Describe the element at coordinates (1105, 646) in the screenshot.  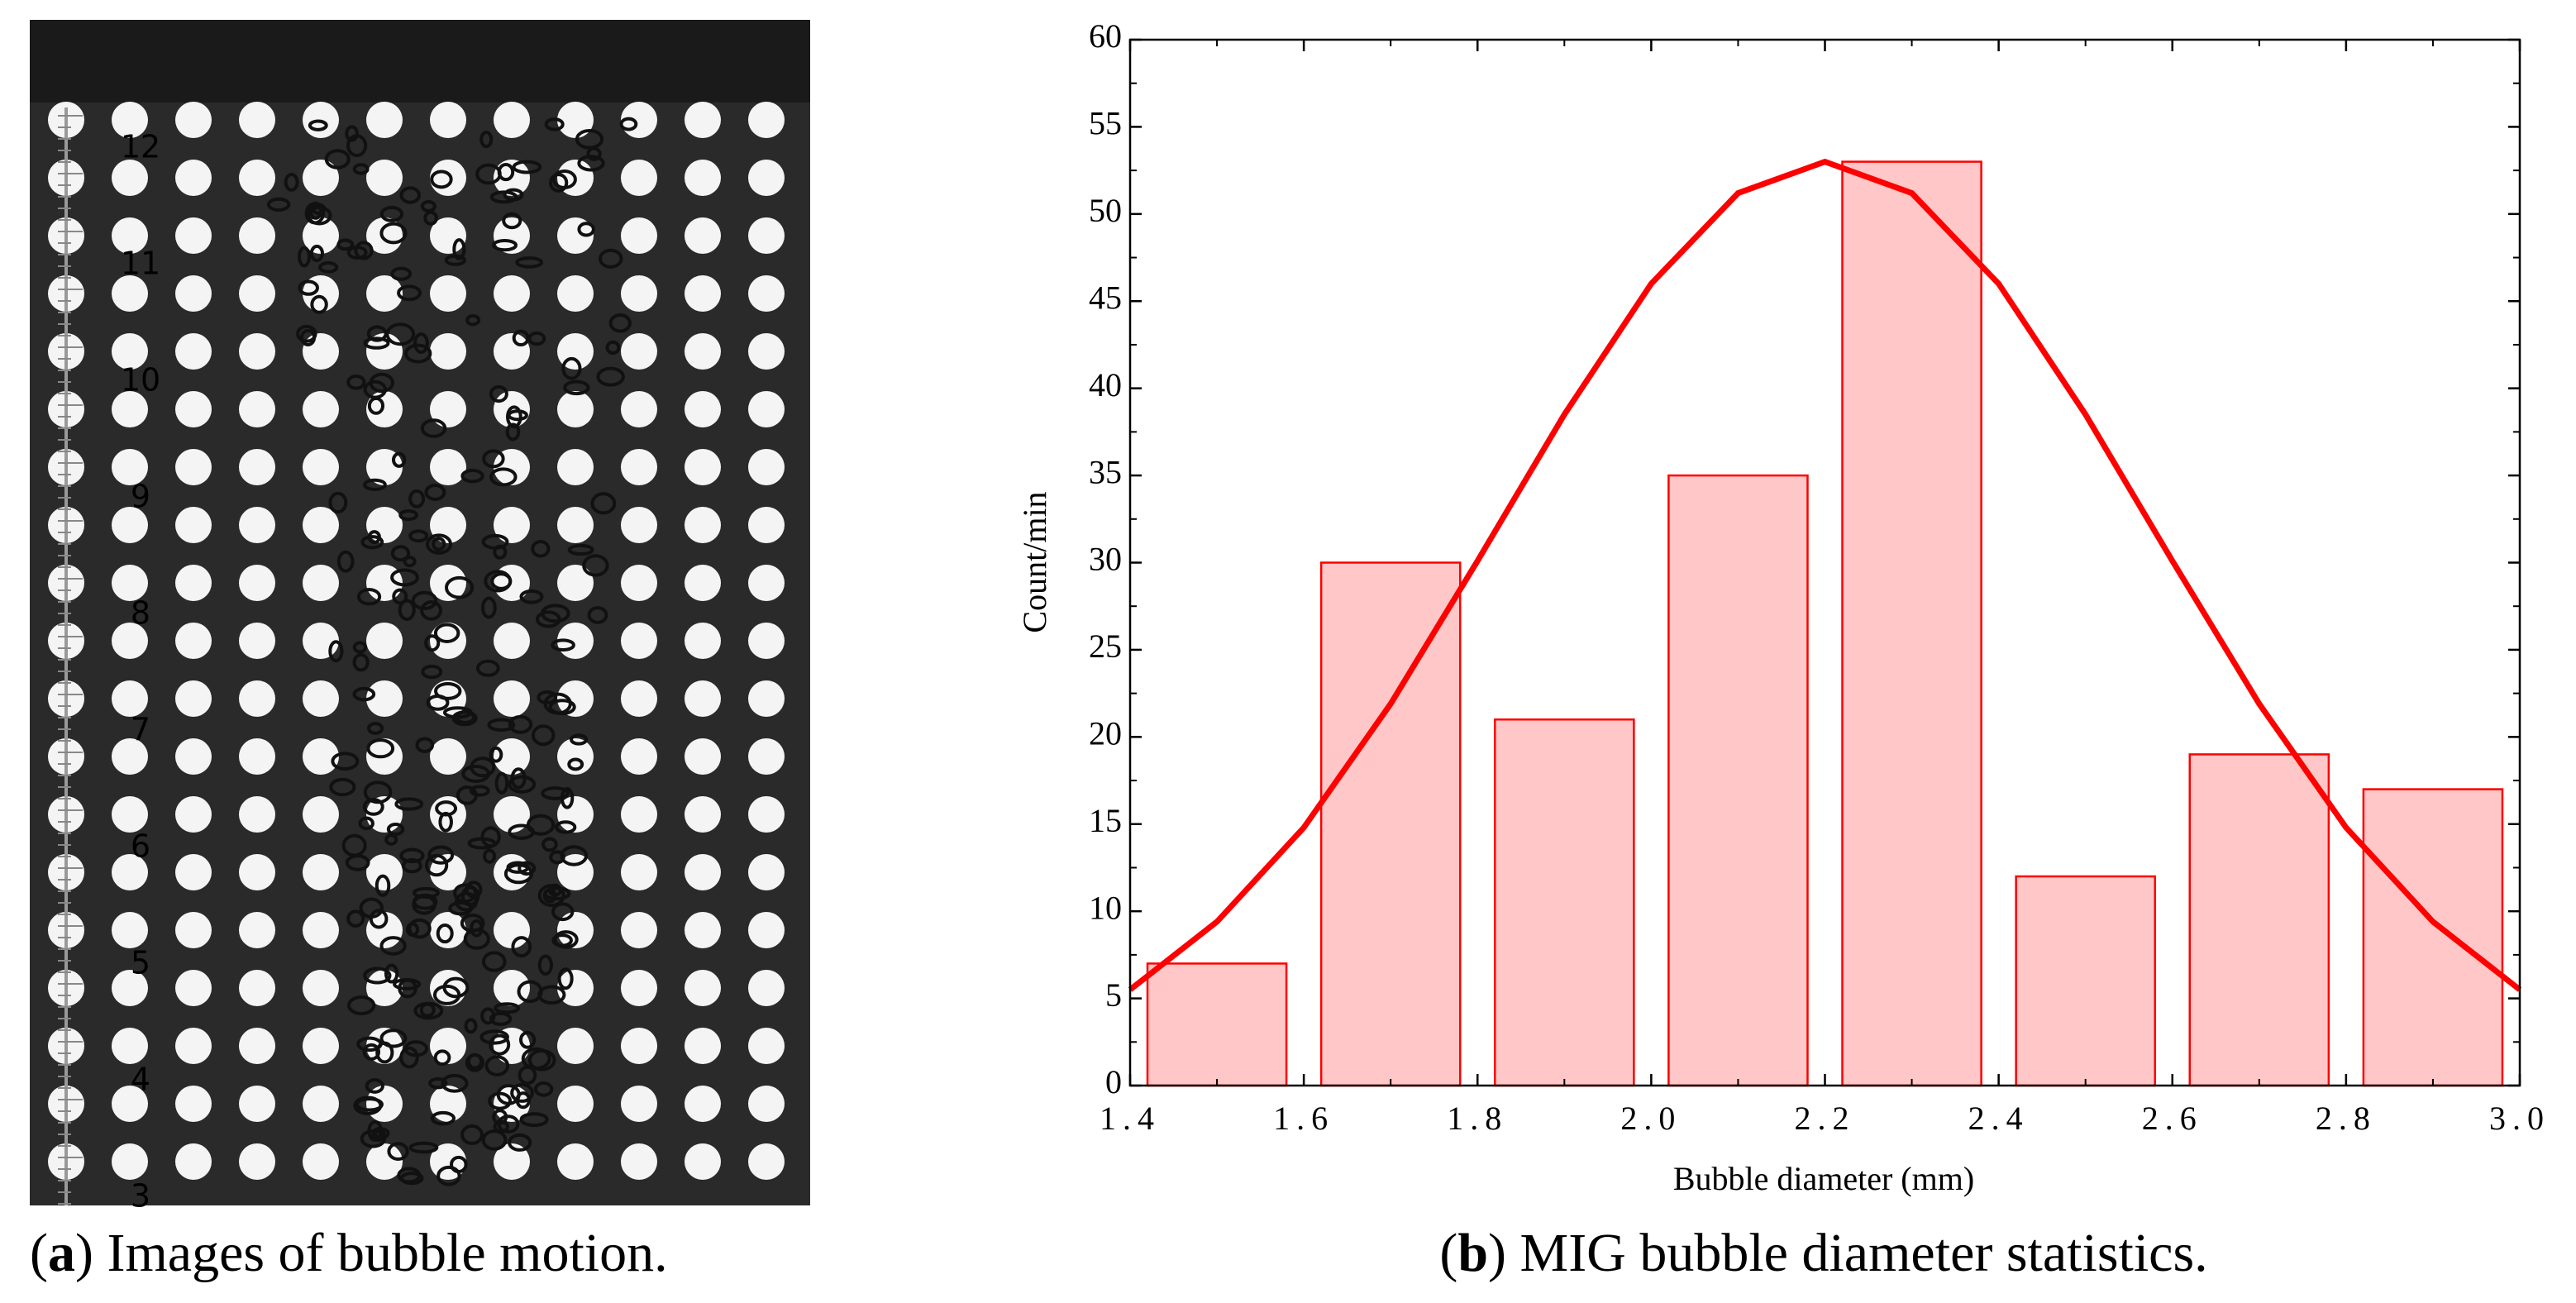
I see `y-tick-label: 25` at that location.